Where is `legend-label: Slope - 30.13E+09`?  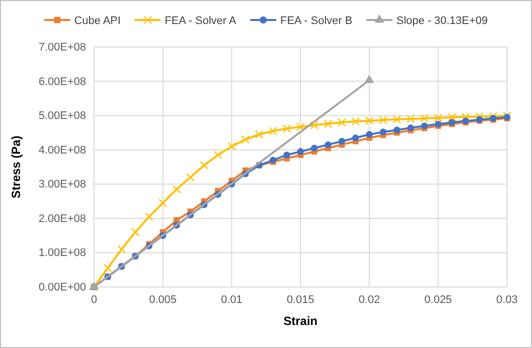
legend-label: Slope - 30.13E+09 is located at coordinates (442, 21).